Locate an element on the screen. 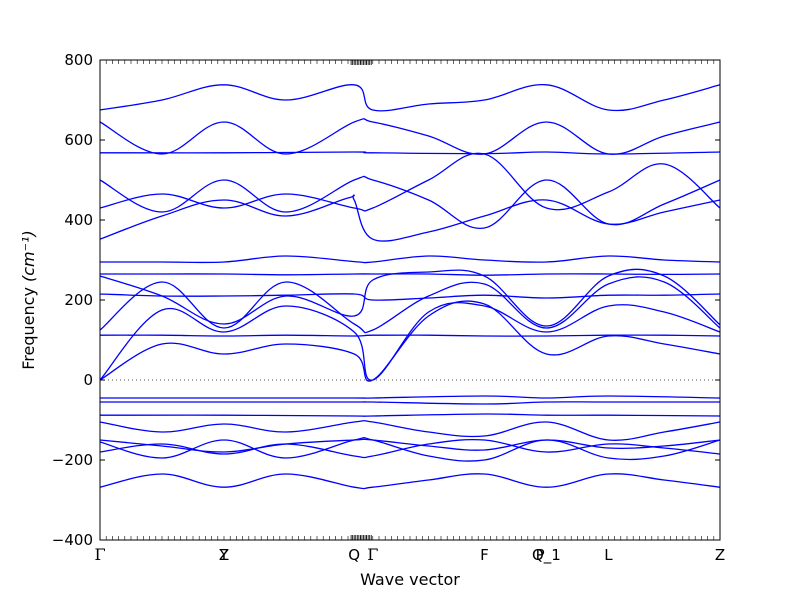  x-tick-label-3: Z is located at coordinates (224, 555).